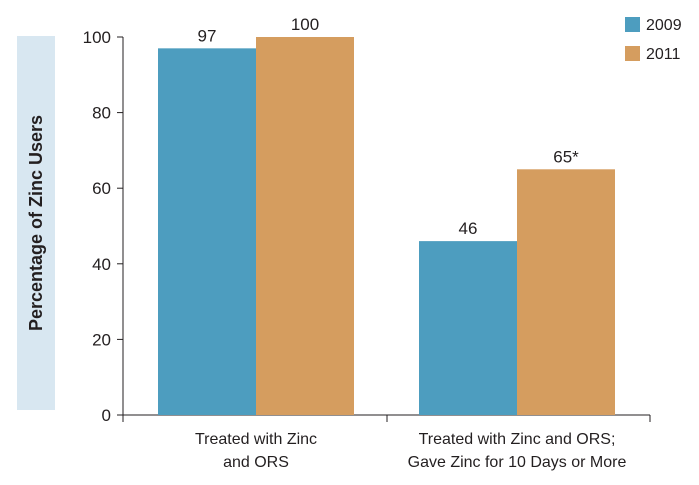 The image size is (699, 485). Describe the element at coordinates (256, 462) in the screenshot. I see `x-category-label: and ORS` at that location.